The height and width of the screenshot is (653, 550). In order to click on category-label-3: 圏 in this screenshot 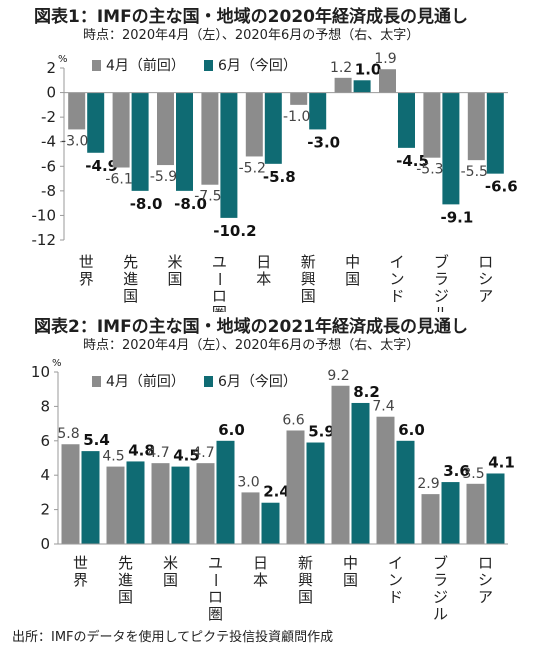, I will do `click(215, 614)`.